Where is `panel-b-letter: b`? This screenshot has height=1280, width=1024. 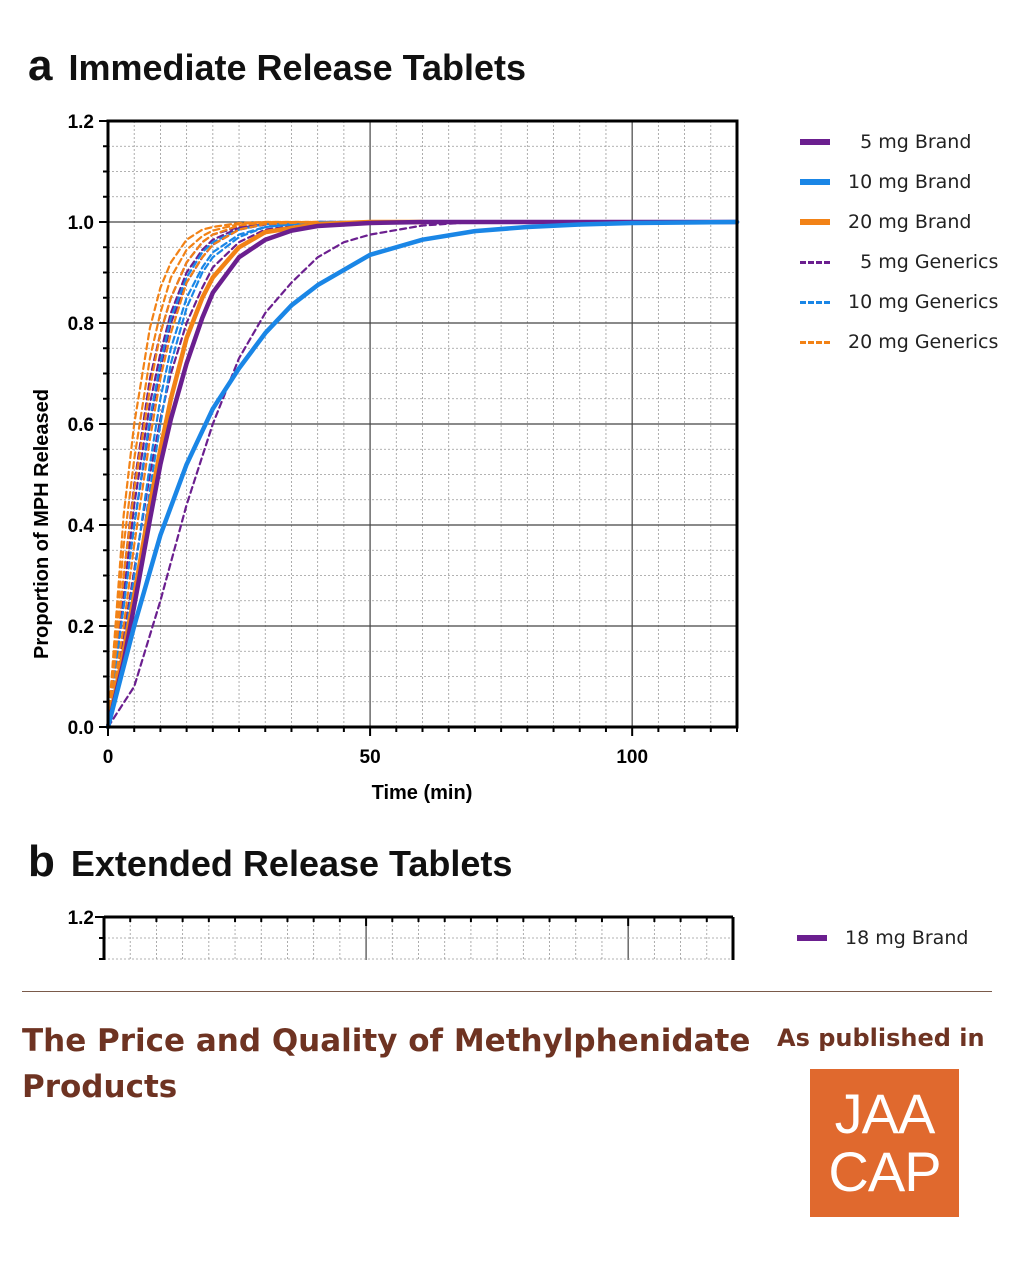 panel-b-letter: b is located at coordinates (41, 861).